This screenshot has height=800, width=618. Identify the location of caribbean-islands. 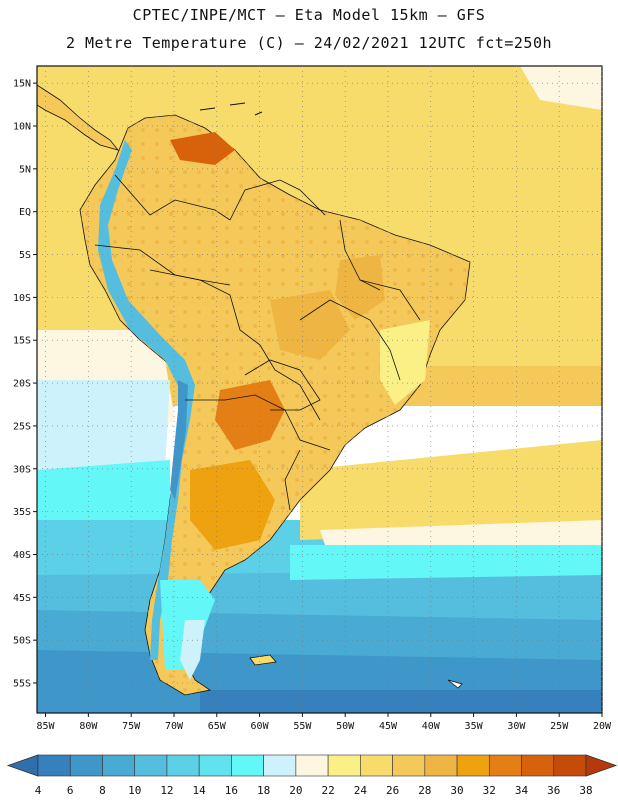
(231, 109).